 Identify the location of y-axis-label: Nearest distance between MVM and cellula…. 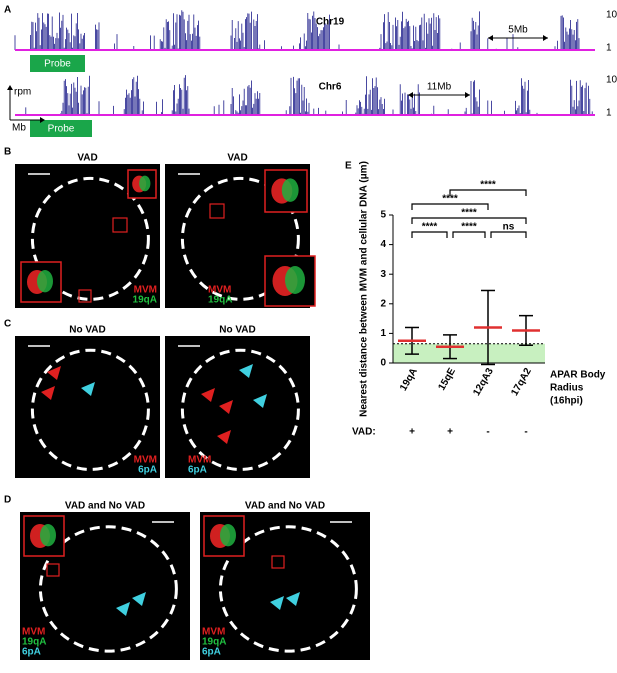
(364, 289).